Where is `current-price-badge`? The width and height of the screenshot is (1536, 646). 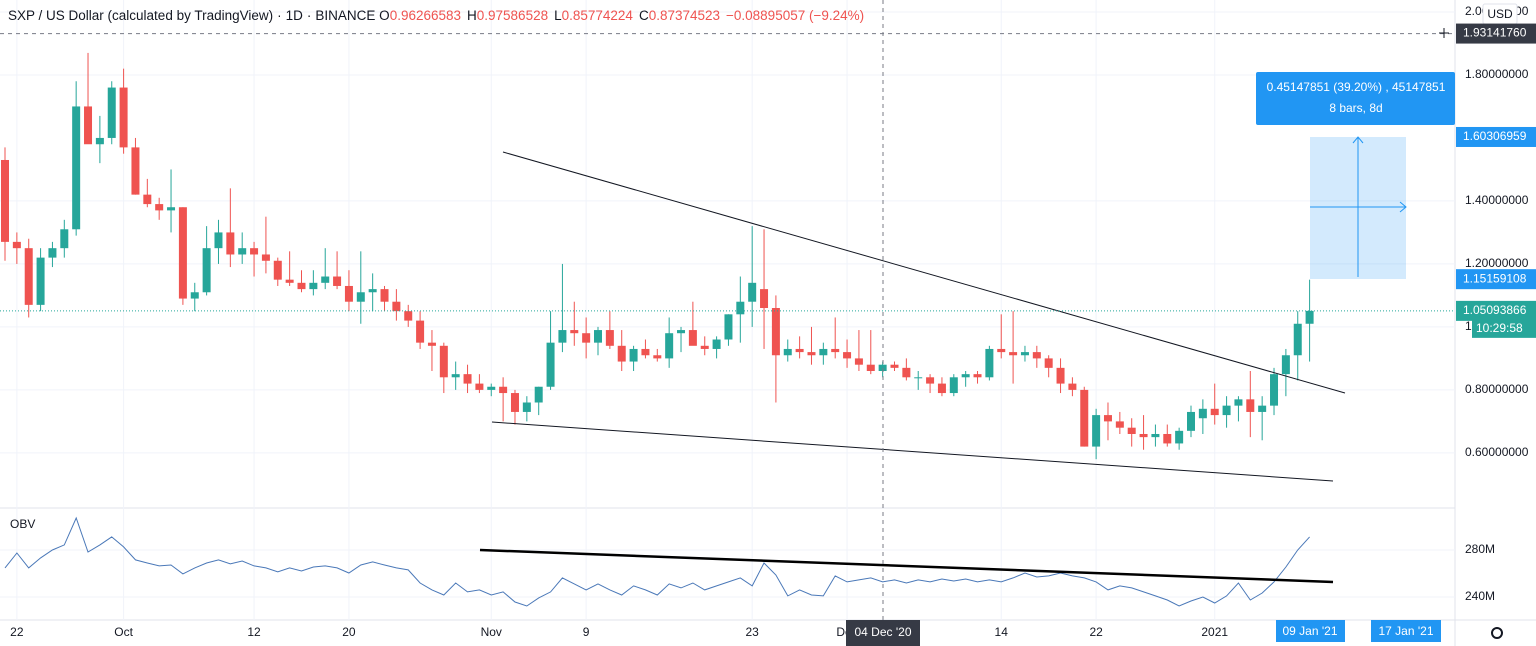 current-price-badge is located at coordinates (1496, 310).